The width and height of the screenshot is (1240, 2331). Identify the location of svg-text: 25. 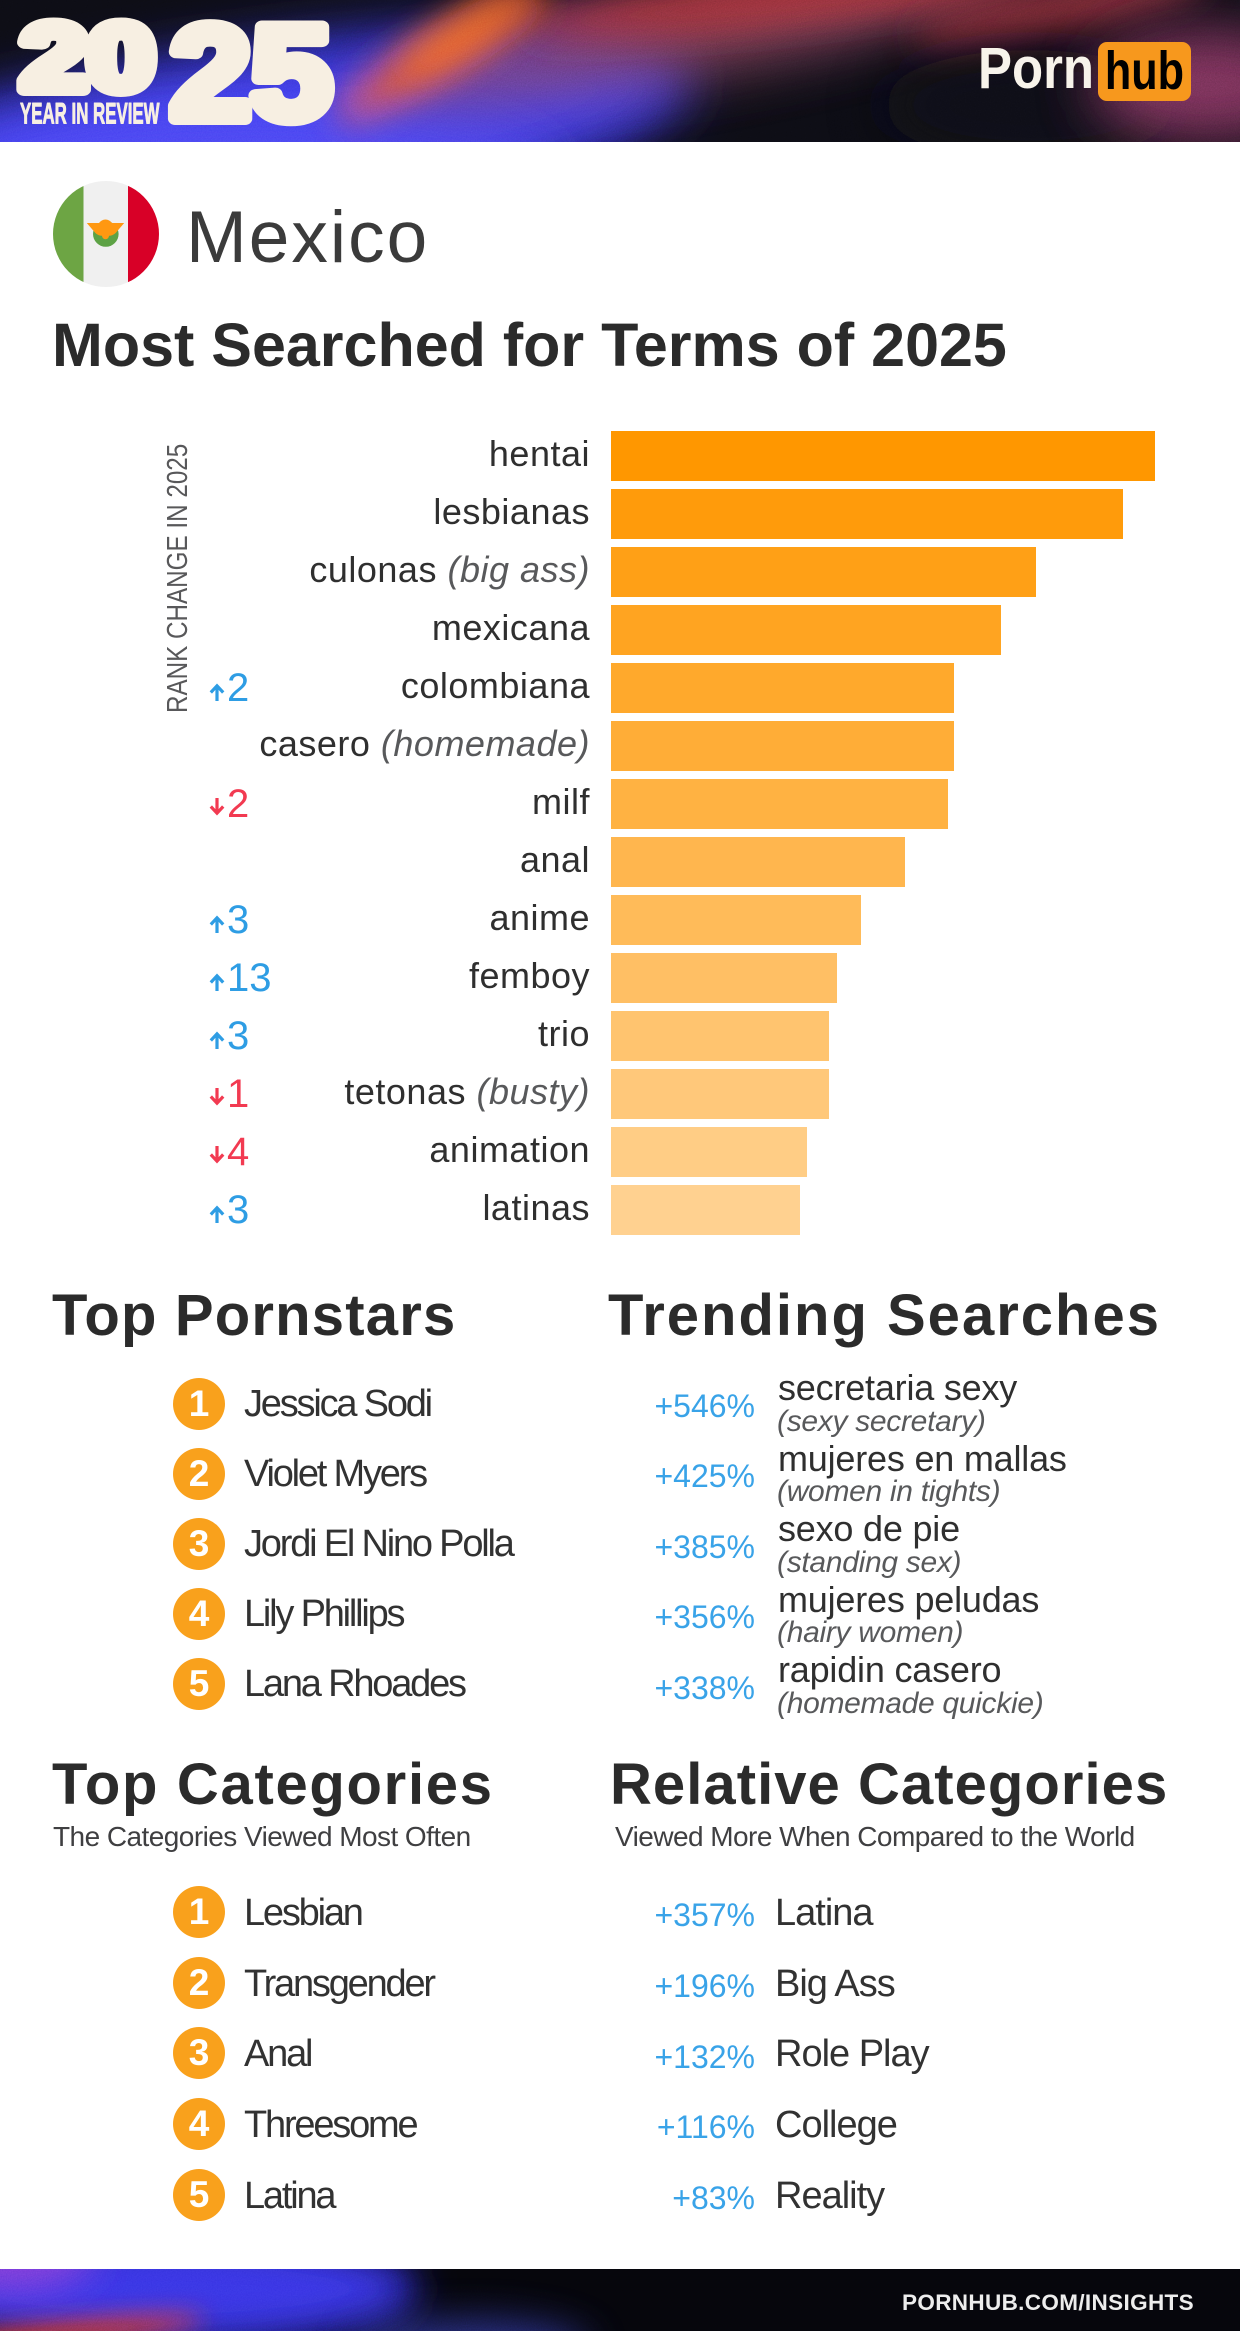
(251, 71).